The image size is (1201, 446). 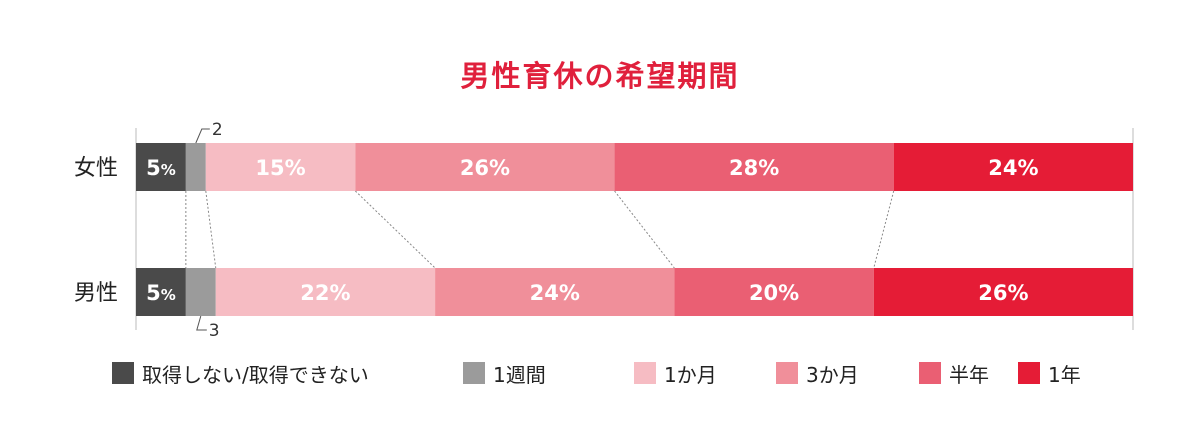 I want to click on data-label: 15%, so click(x=280, y=168).